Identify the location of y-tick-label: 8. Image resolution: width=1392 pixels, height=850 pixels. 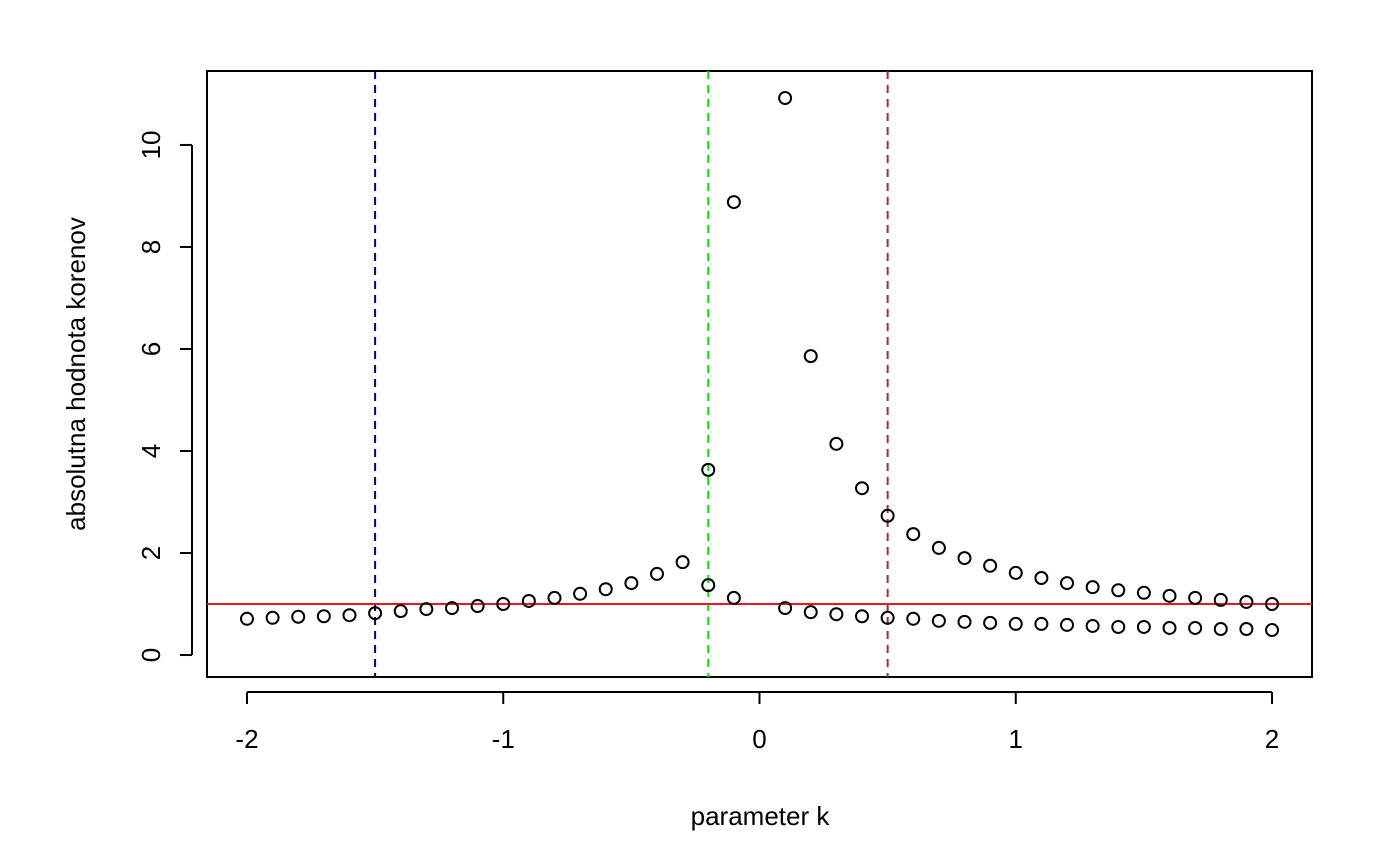
(151, 247).